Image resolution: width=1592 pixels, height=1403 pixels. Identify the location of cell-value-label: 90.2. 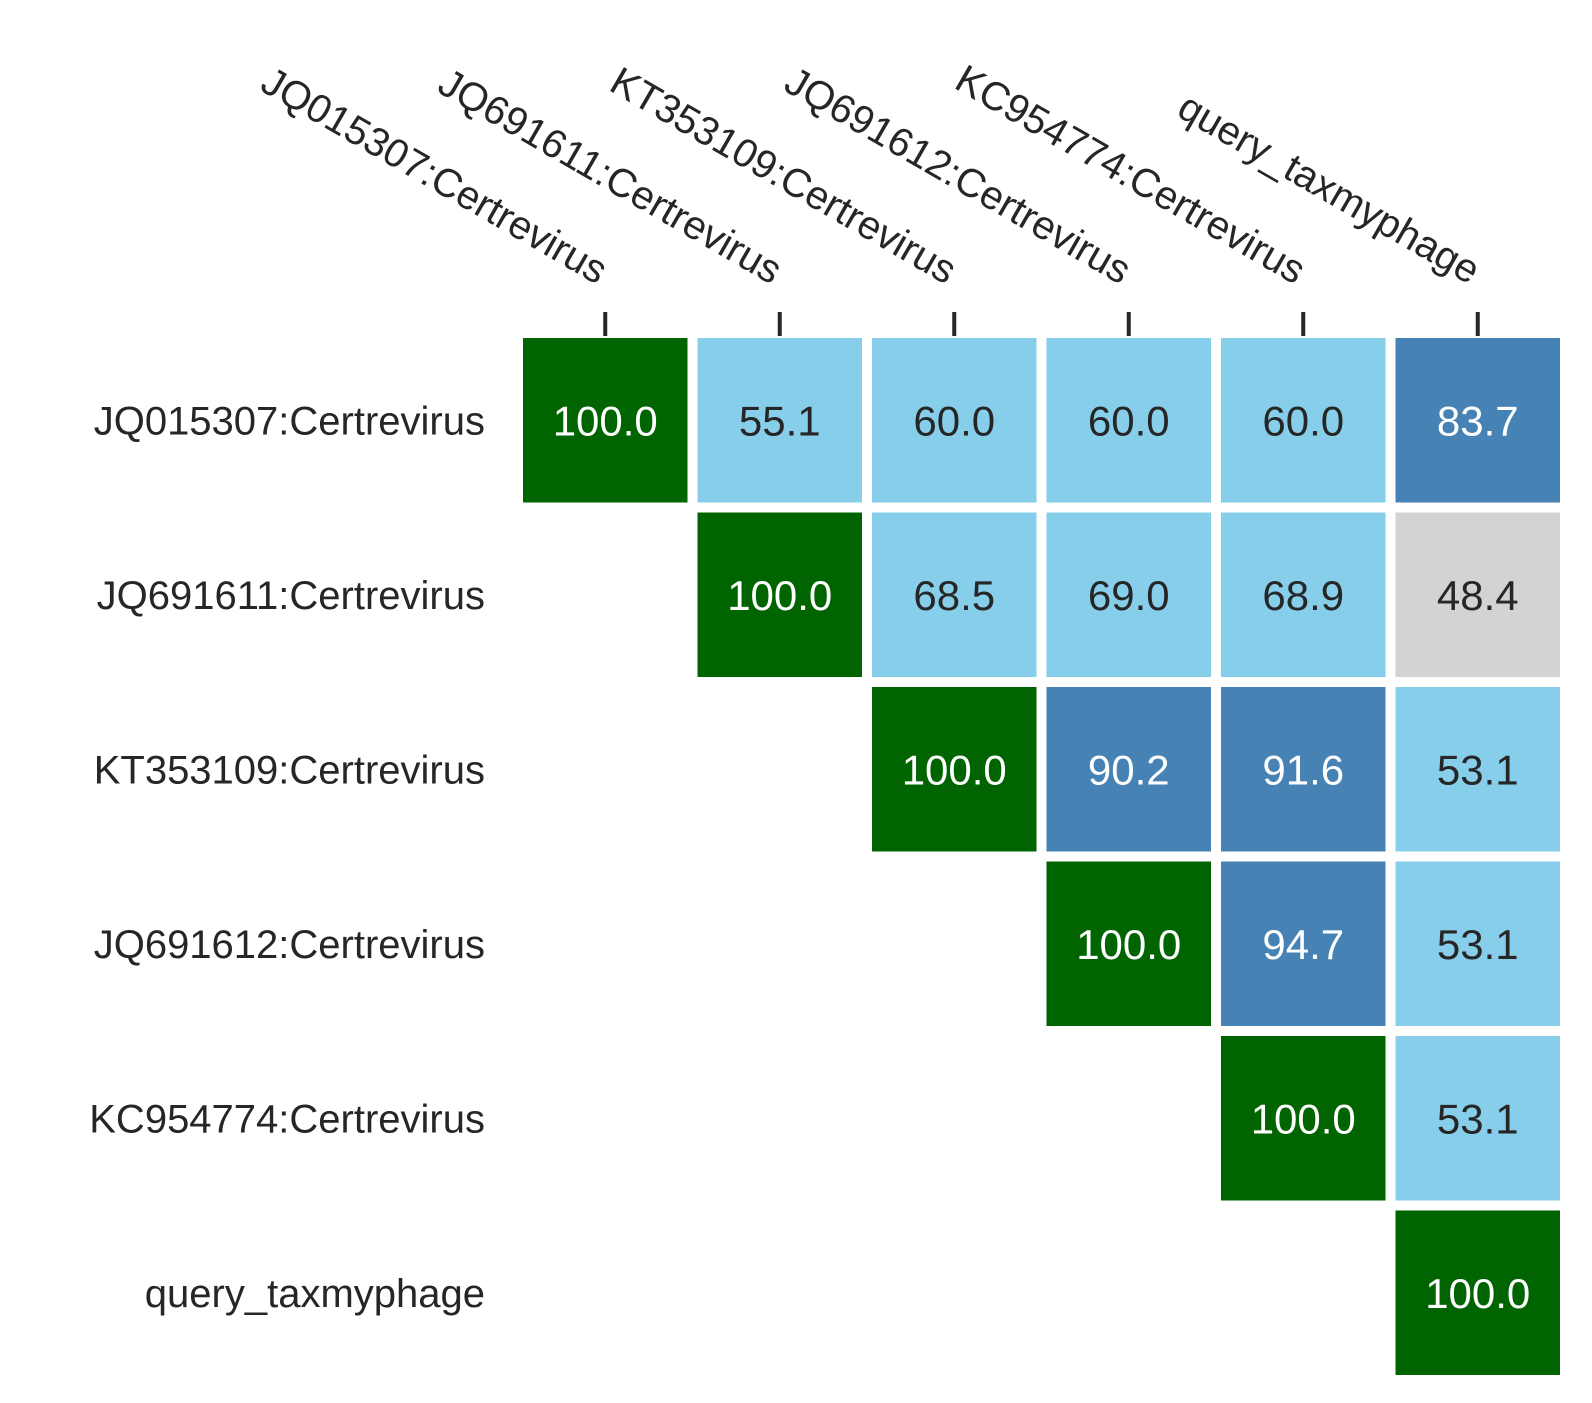
(1129, 769).